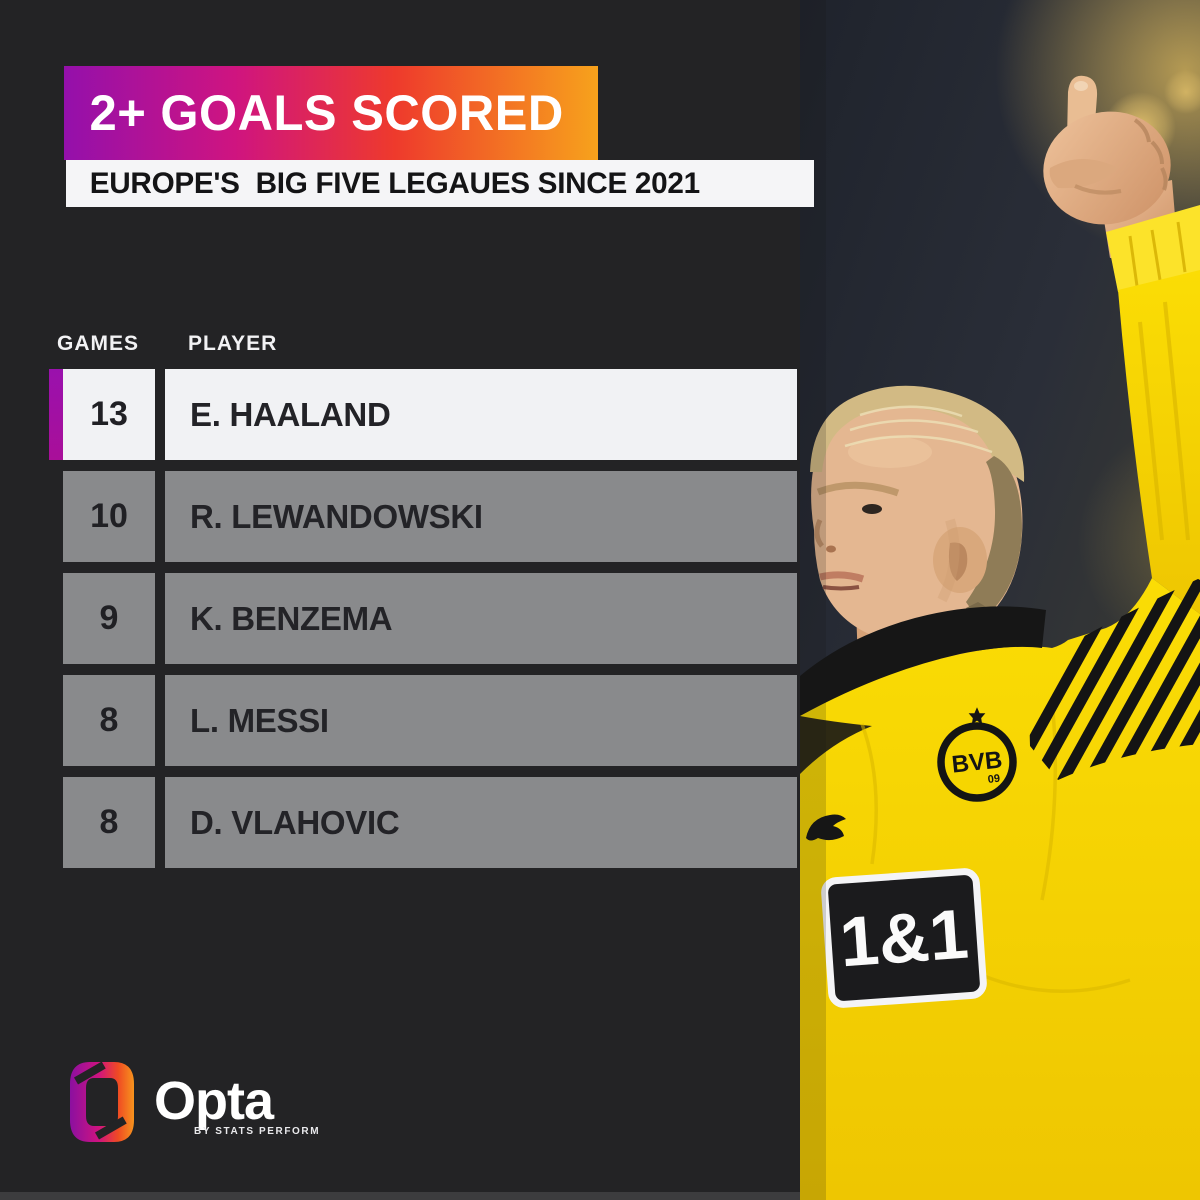 The image size is (1200, 1200). I want to click on title-banner: 2+ GOALS SCORED, so click(331, 113).